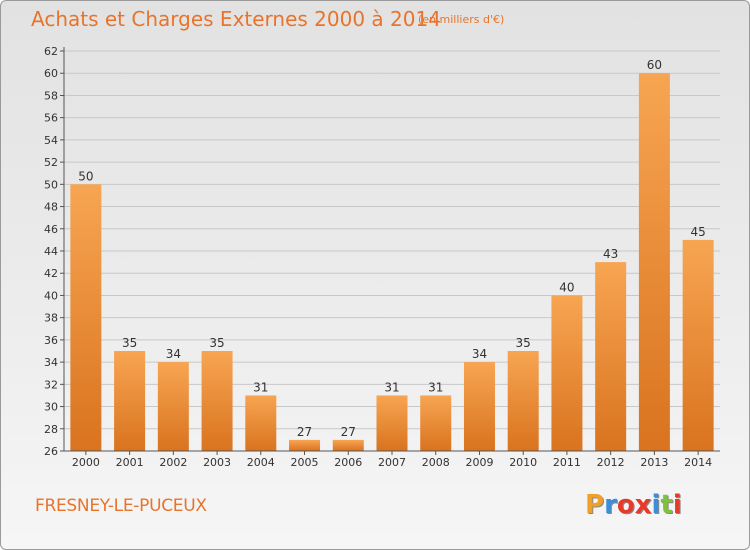 This screenshot has width=750, height=550. I want to click on data-label: 45, so click(697, 232).